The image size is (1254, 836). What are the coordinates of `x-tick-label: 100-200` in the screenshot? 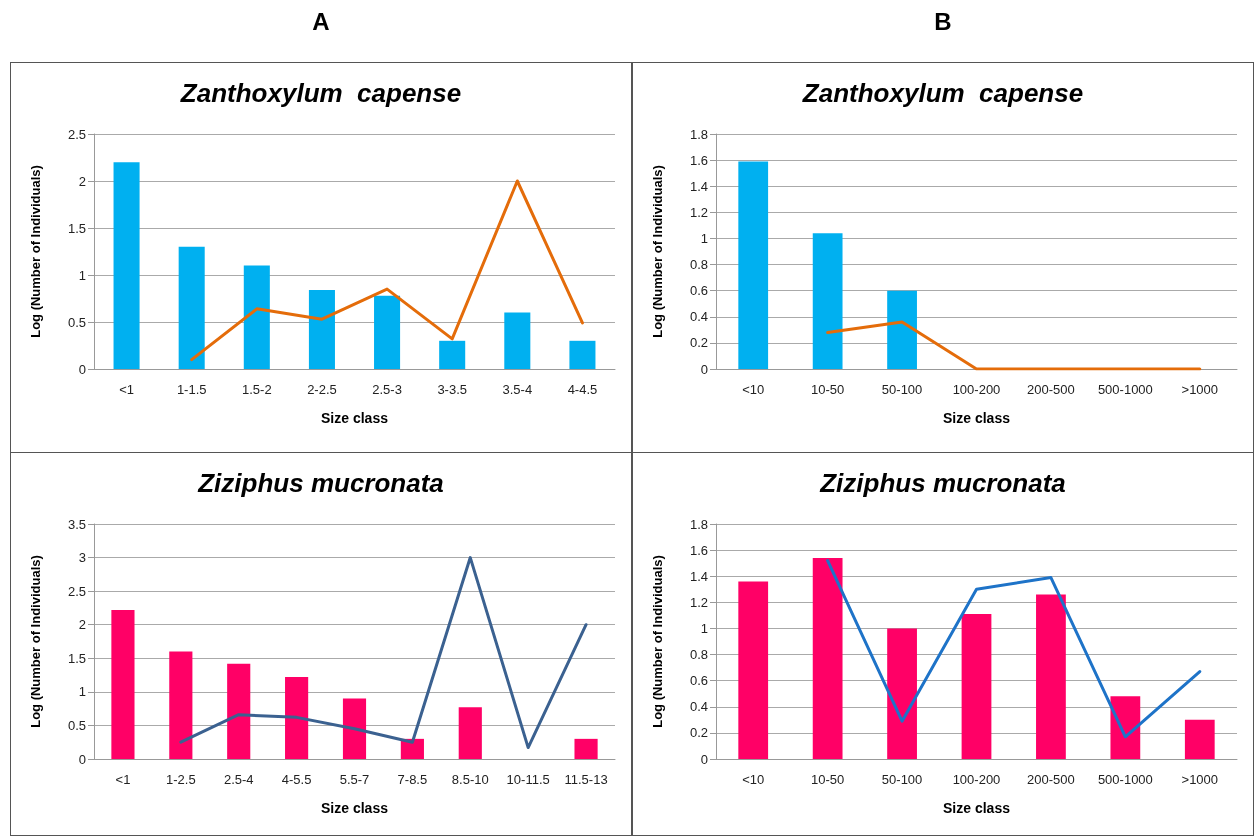 It's located at (976, 779).